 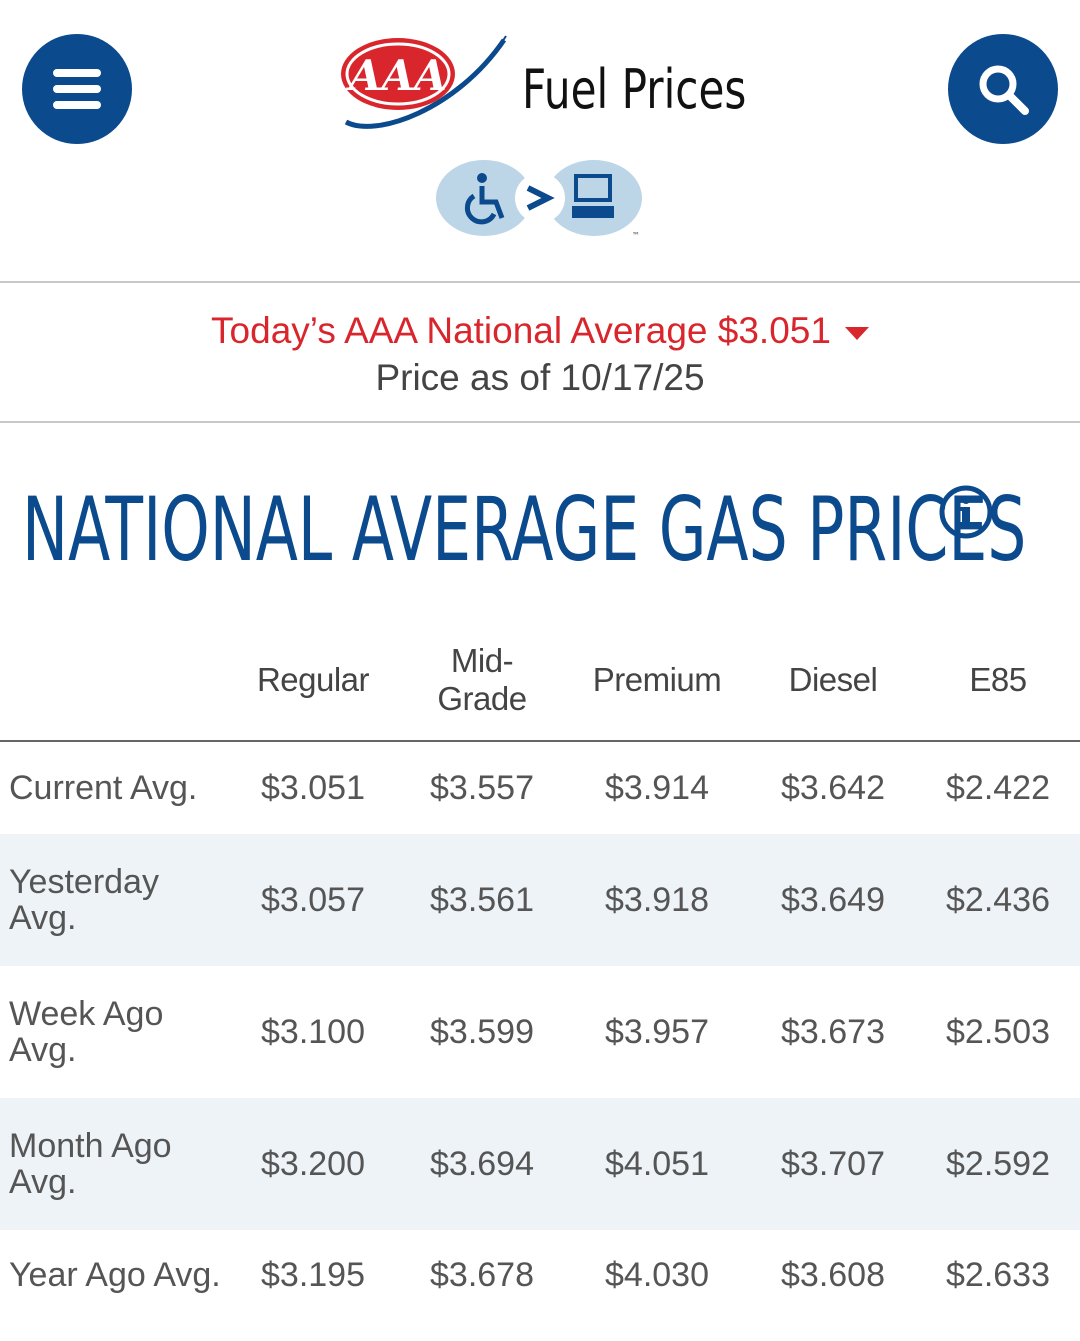 What do you see at coordinates (833, 1274) in the screenshot?
I see `price-cell: $3.608` at bounding box center [833, 1274].